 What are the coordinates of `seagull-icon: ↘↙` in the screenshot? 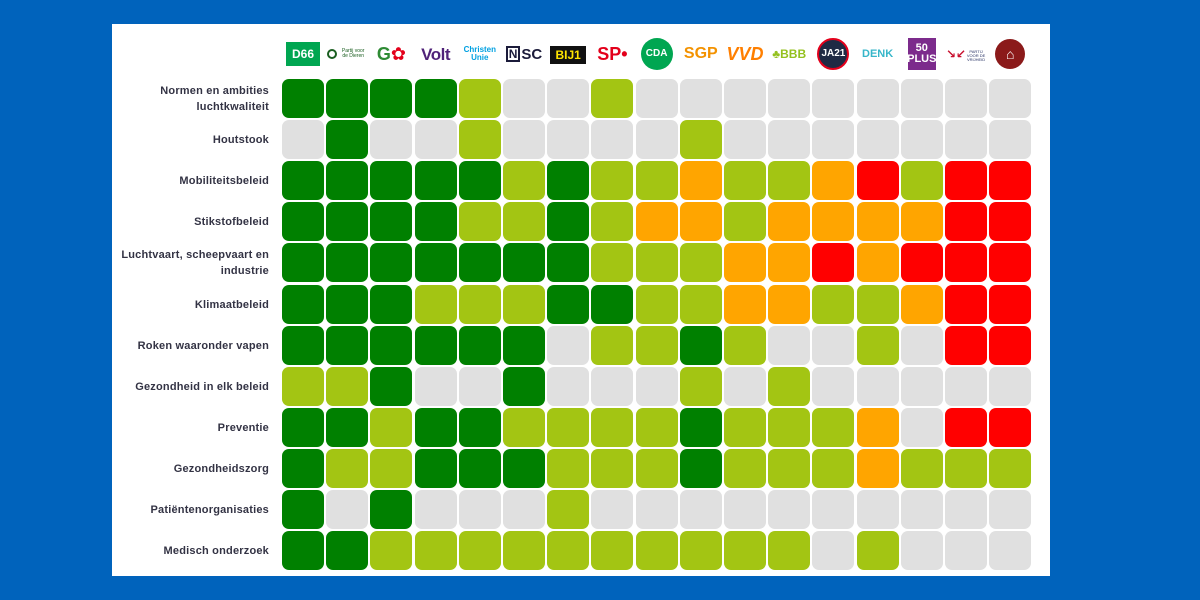 It's located at (956, 54).